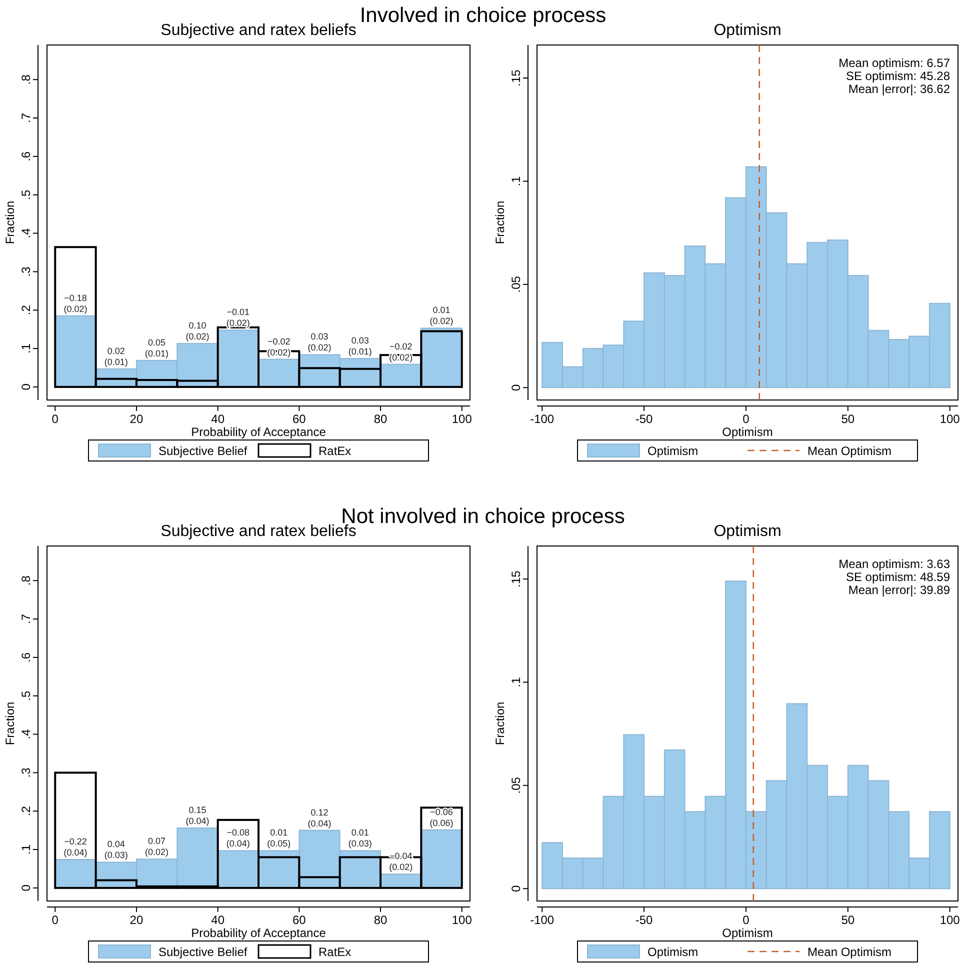 The height and width of the screenshot is (965, 964). Describe the element at coordinates (320, 342) in the screenshot. I see `annotation: 0.03 (0.02)` at that location.